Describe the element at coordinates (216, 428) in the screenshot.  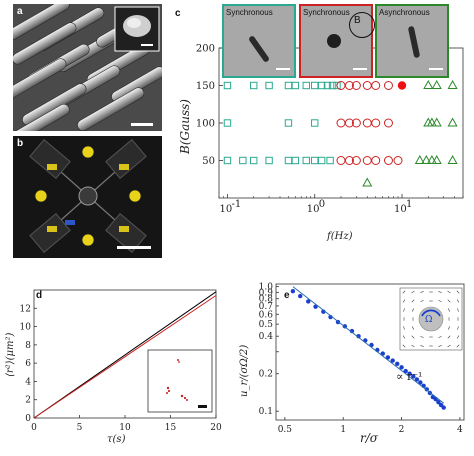
I see `chart-d-xtick-label: 20` at that location.